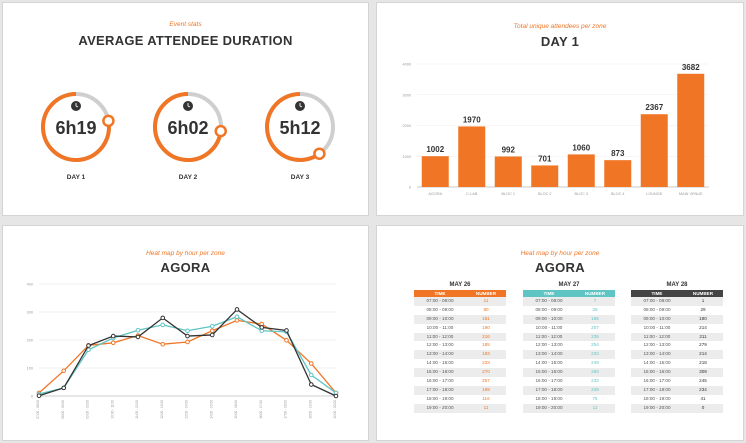 Image resolution: width=746 pixels, height=443 pixels. Describe the element at coordinates (618, 153) in the screenshot. I see `bar-value-label: 873` at that location.